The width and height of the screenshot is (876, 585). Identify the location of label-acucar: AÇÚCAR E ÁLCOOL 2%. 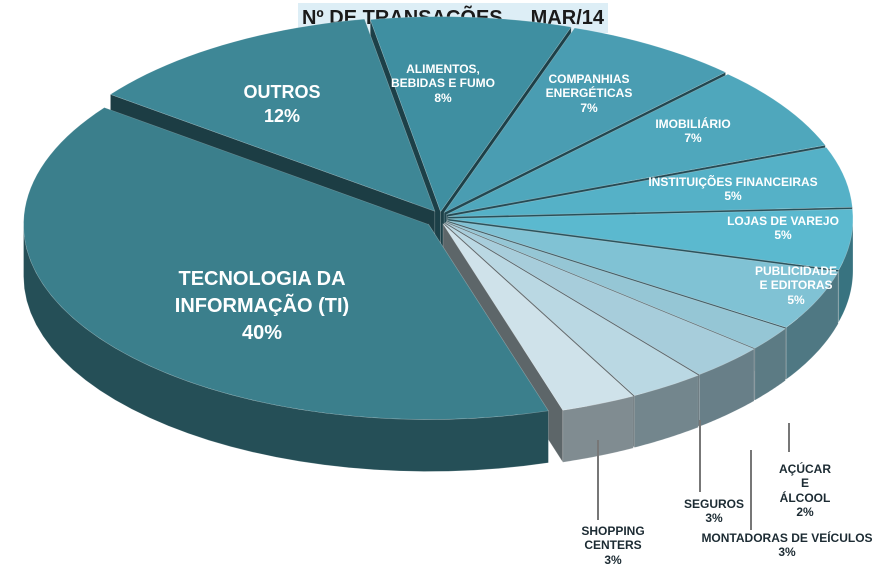
(805, 491).